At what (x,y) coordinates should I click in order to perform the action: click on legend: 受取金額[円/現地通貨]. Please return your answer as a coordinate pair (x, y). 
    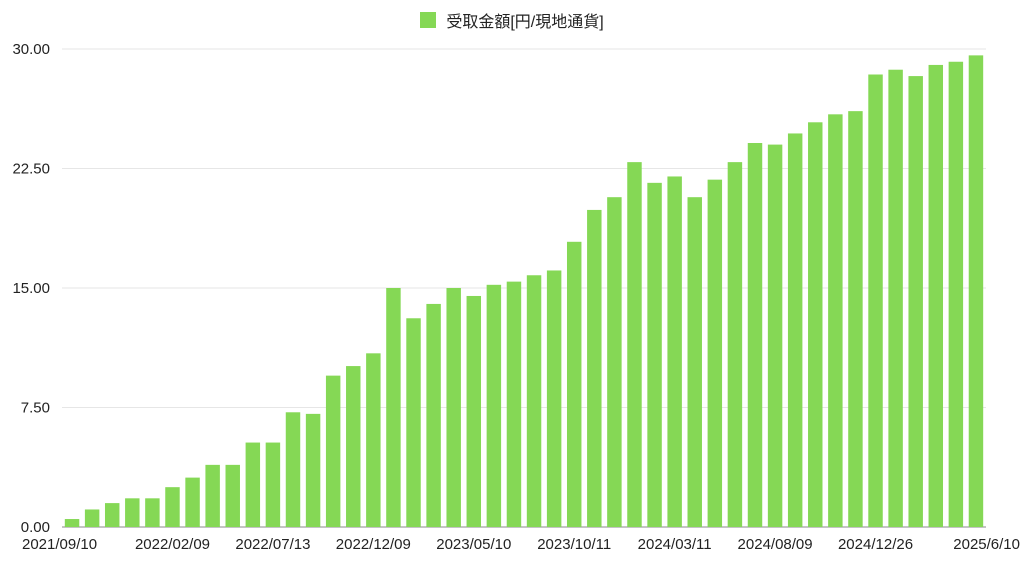
    Looking at the image, I should click on (512, 20).